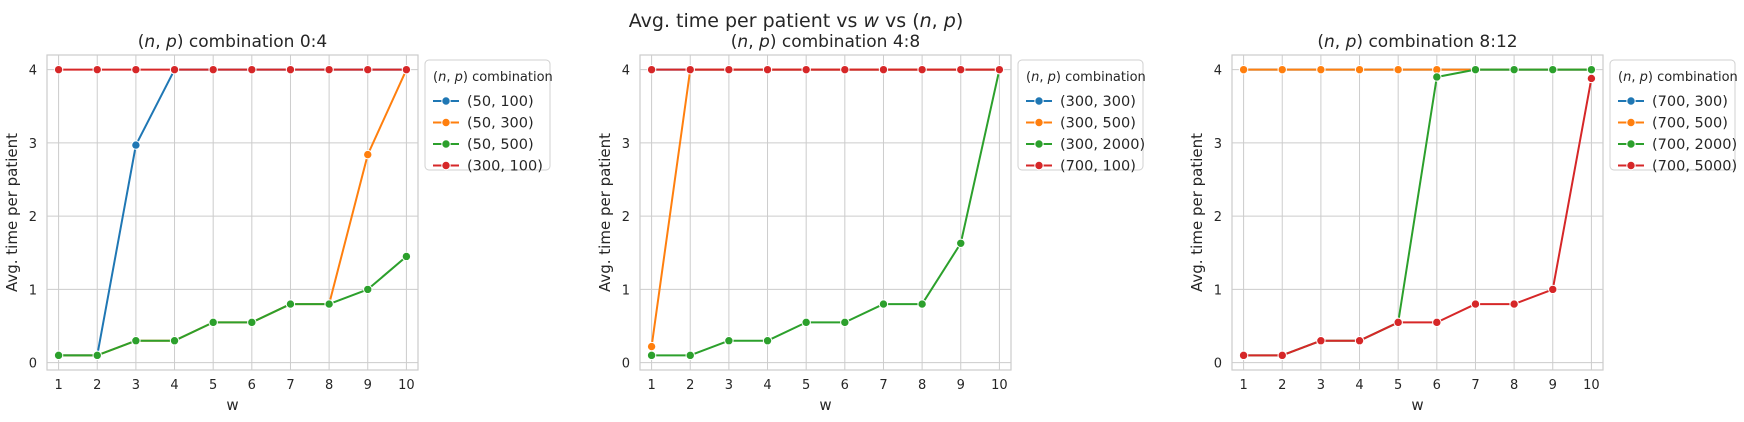 The height and width of the screenshot is (422, 1744). Describe the element at coordinates (368, 385) in the screenshot. I see `x-tick-label: 9` at that location.